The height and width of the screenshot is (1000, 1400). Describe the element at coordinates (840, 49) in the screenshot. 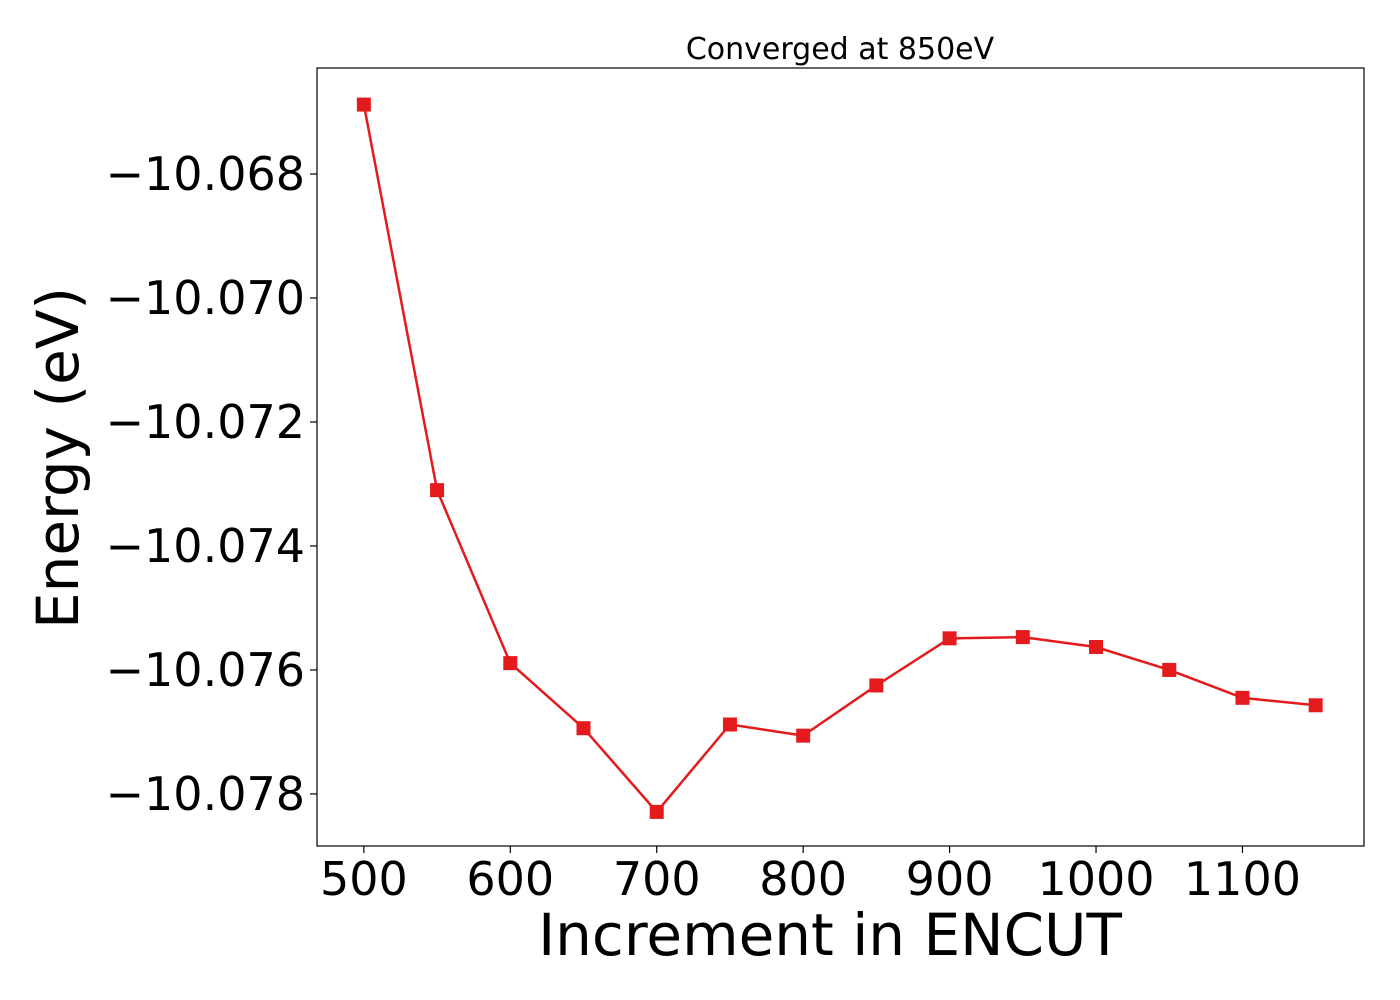

I see `chart-title: Converged at 850eV` at that location.